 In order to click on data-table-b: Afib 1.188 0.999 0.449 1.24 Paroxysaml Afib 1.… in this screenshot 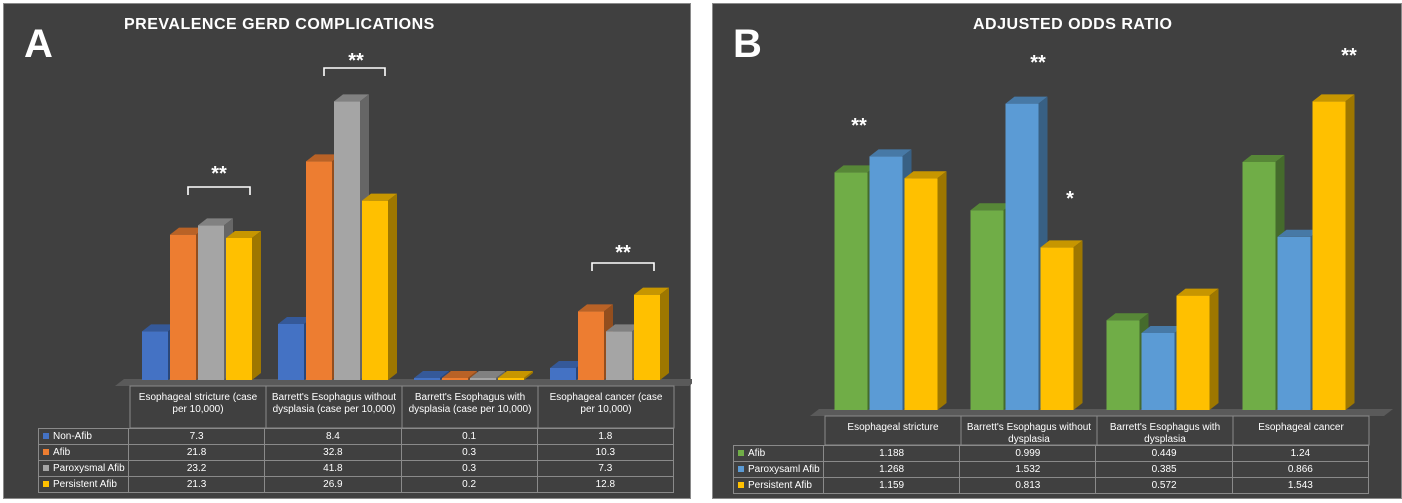, I will do `click(1051, 469)`.